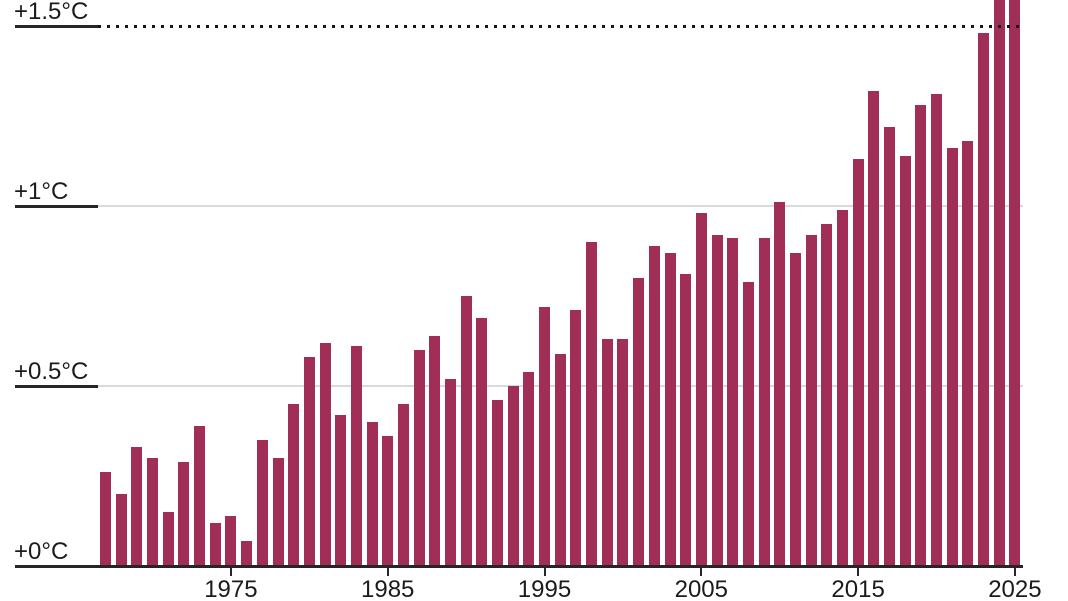 The height and width of the screenshot is (601, 1068). What do you see at coordinates (858, 588) in the screenshot?
I see `x-axis-tick-label: 2015` at bounding box center [858, 588].